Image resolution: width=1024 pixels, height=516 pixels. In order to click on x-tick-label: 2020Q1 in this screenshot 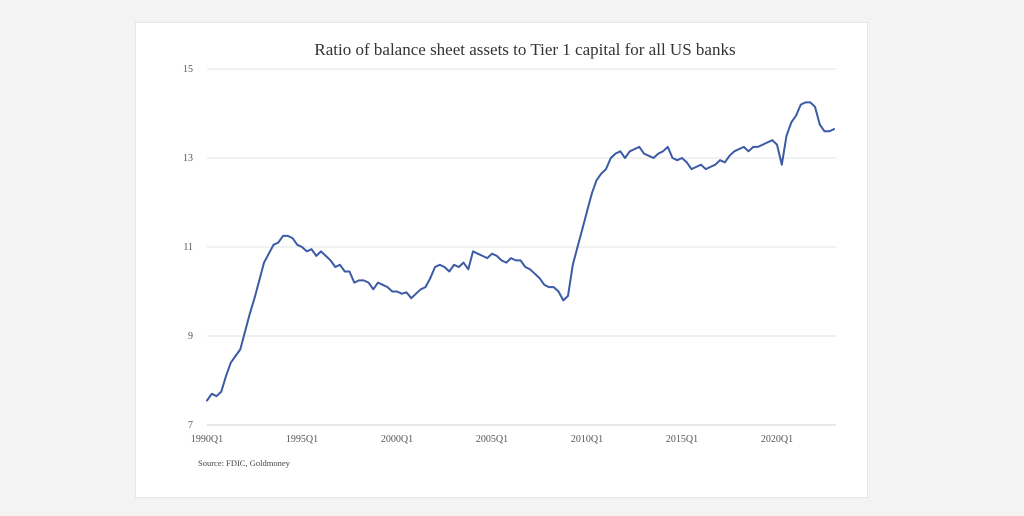, I will do `click(777, 439)`.